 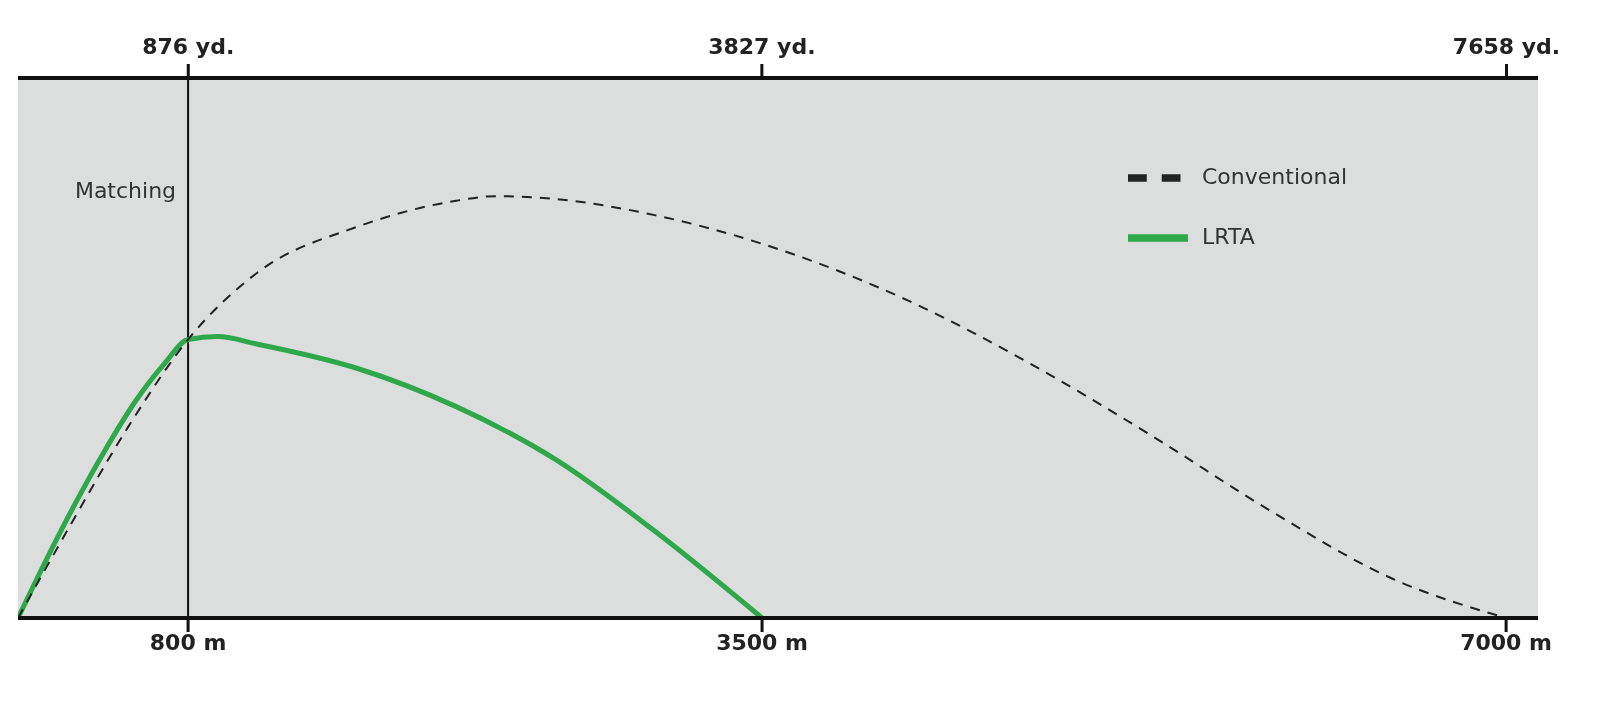 I want to click on ref-line-label: Matching, so click(x=125, y=190).